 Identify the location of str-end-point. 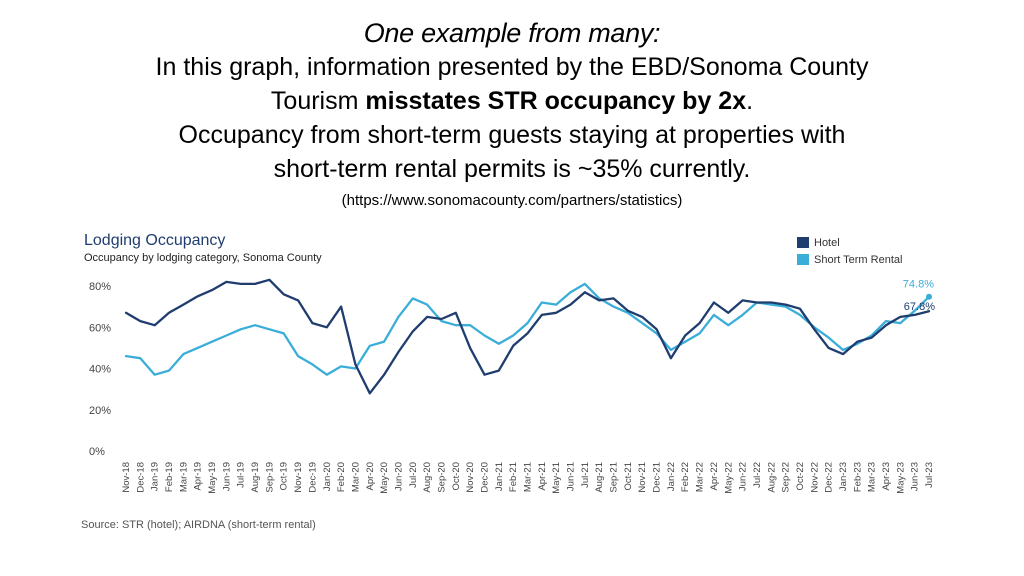
(929, 296).